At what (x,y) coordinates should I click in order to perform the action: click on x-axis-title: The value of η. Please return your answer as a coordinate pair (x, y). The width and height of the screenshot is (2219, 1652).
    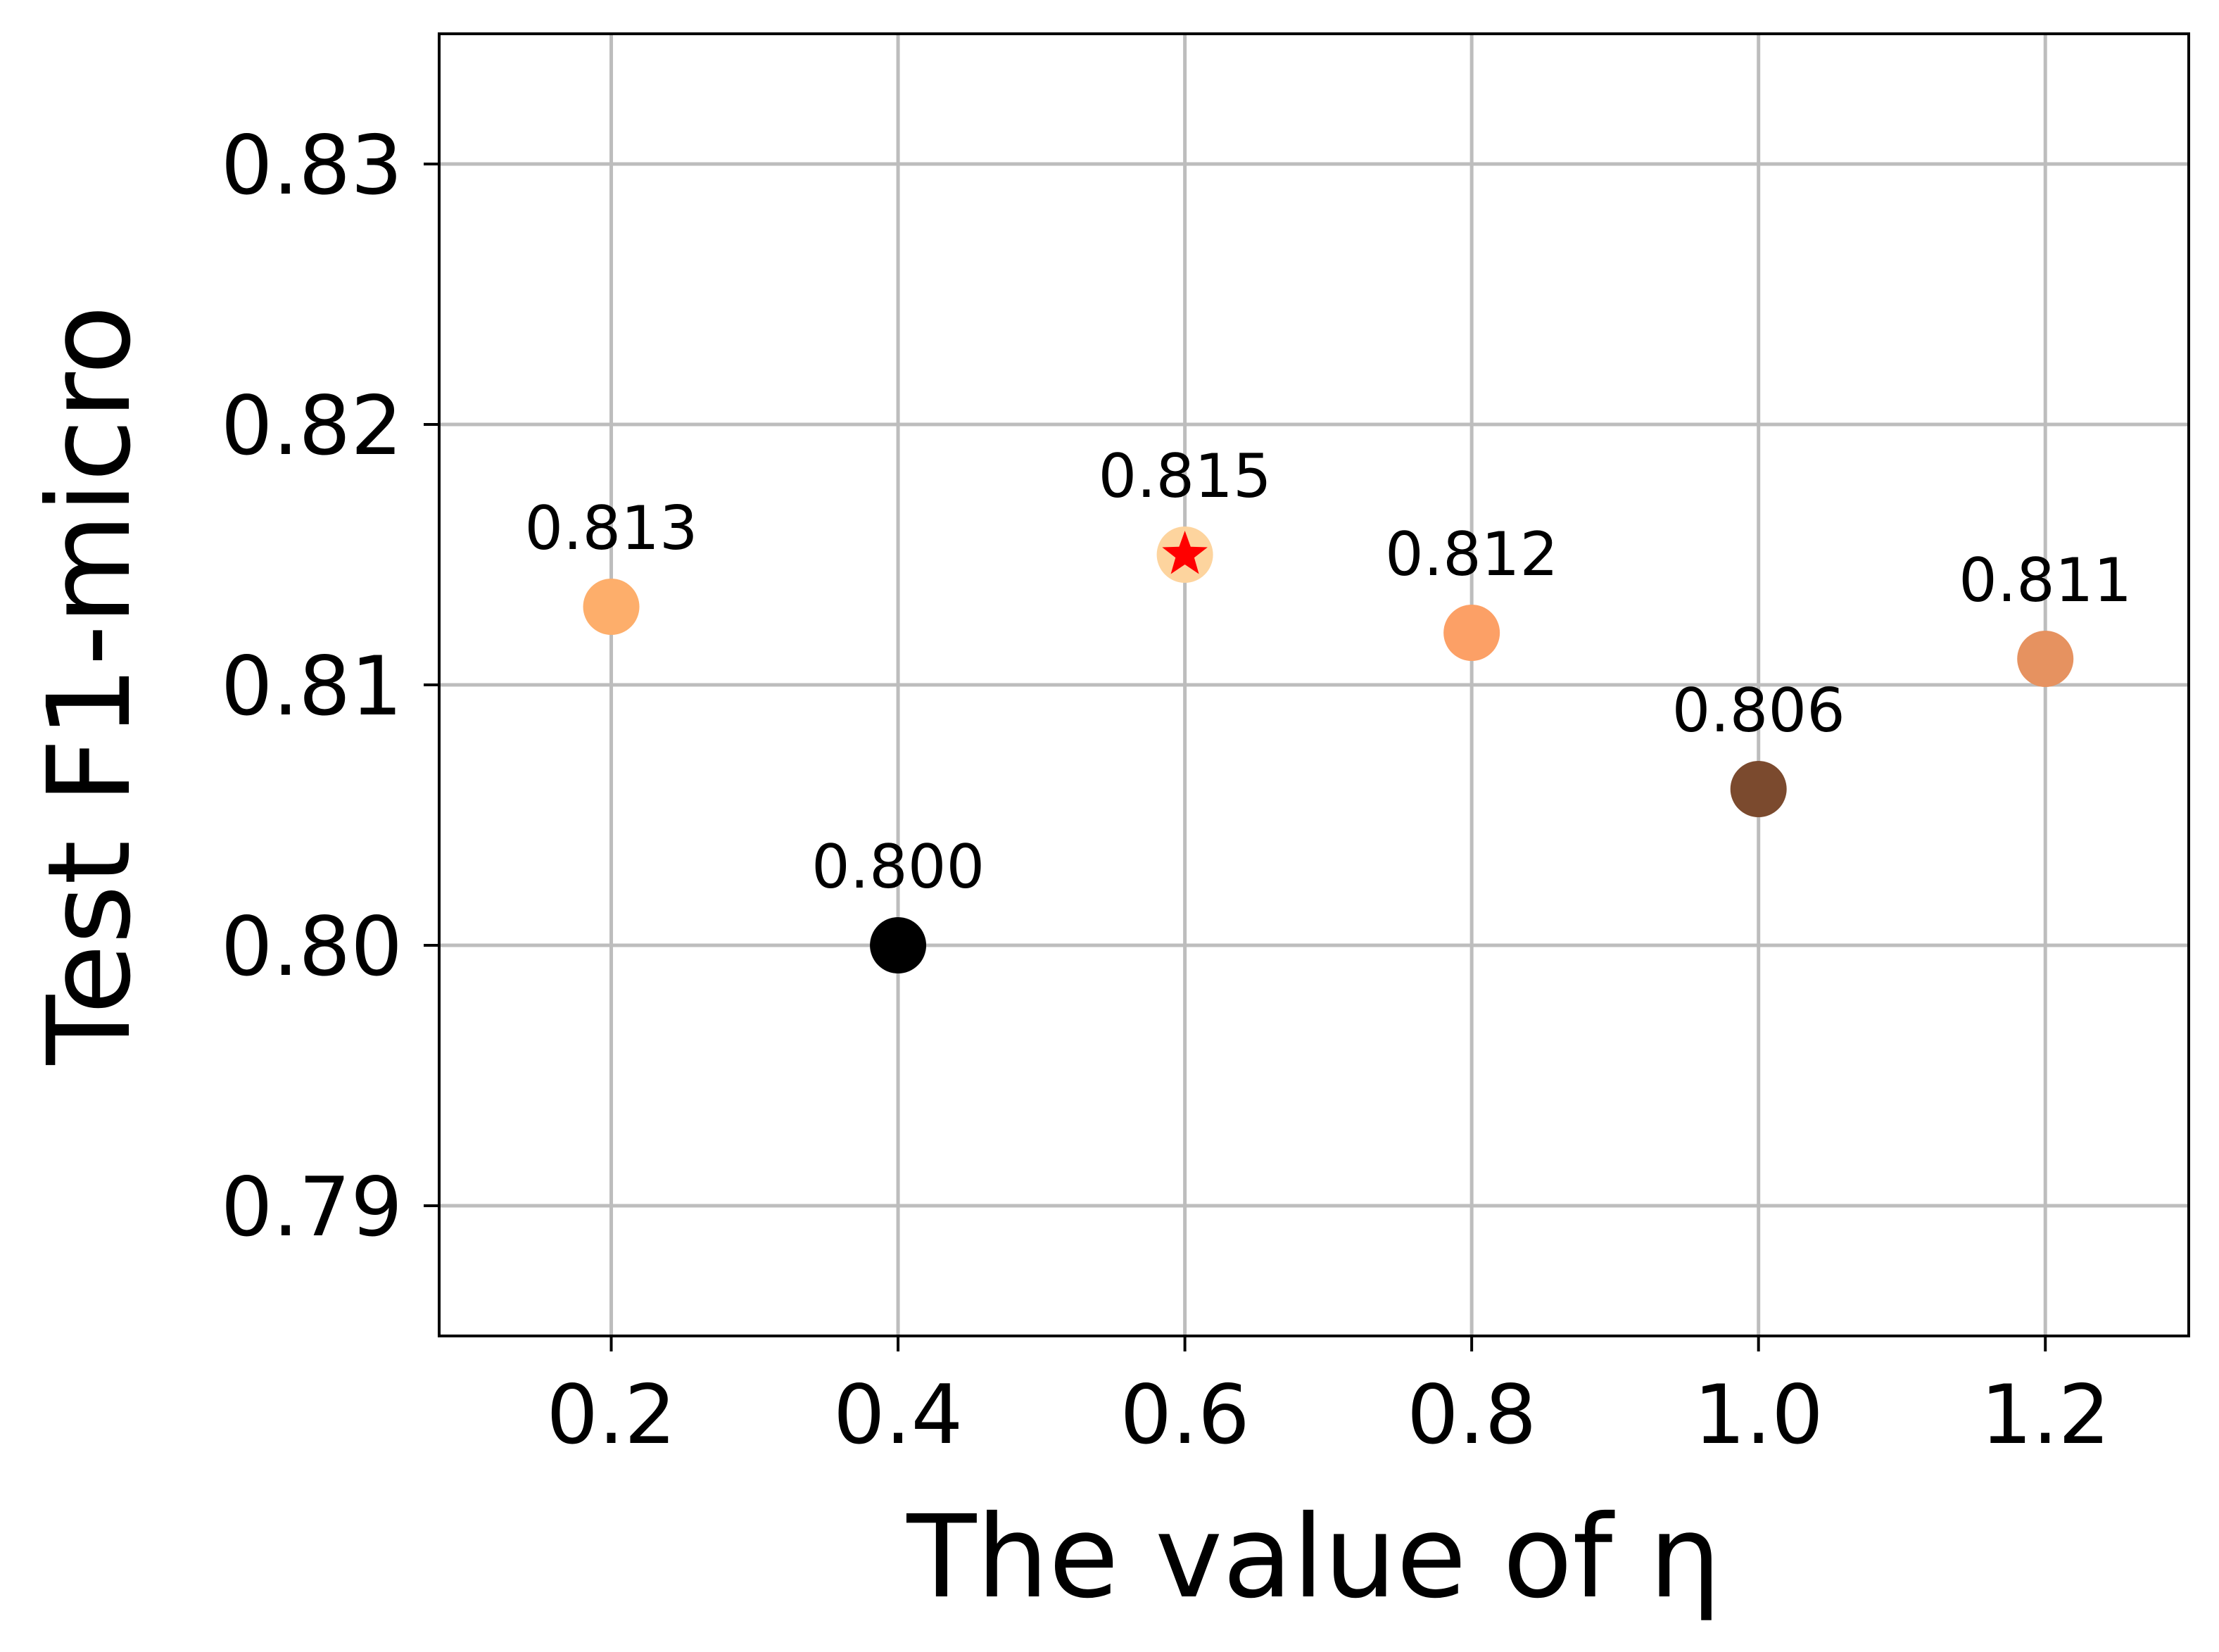
    Looking at the image, I should click on (1313, 1558).